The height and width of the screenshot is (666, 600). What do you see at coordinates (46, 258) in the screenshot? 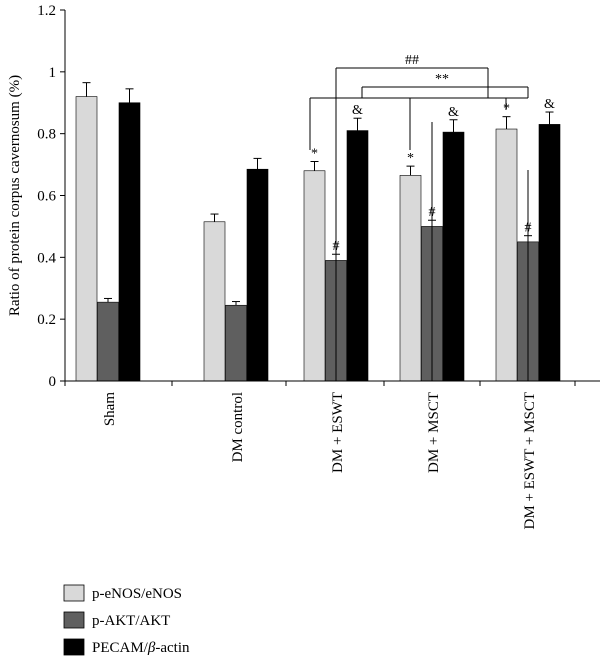
I see `y-tick-label: 0.4` at bounding box center [46, 258].